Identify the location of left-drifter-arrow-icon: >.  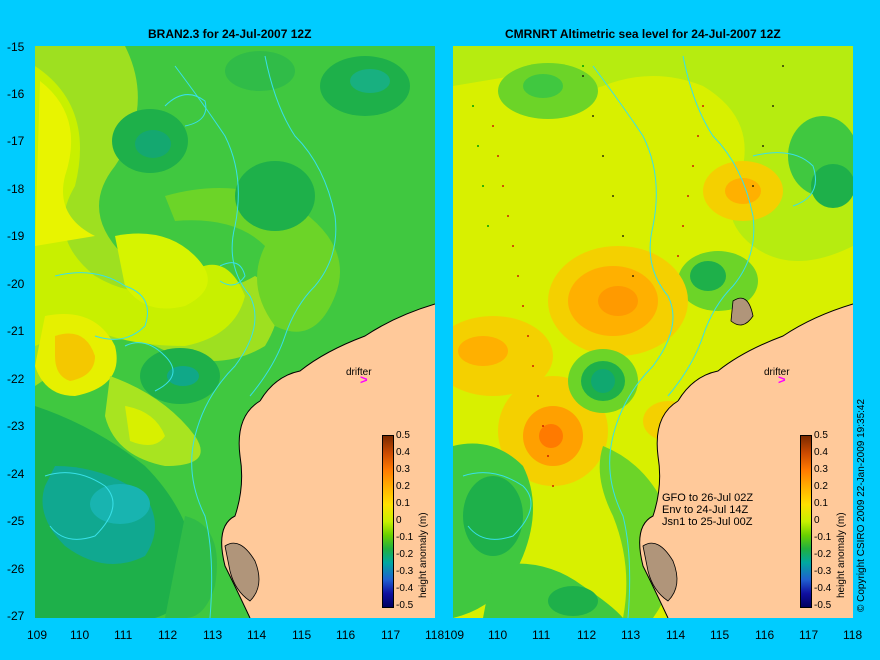
(364, 379).